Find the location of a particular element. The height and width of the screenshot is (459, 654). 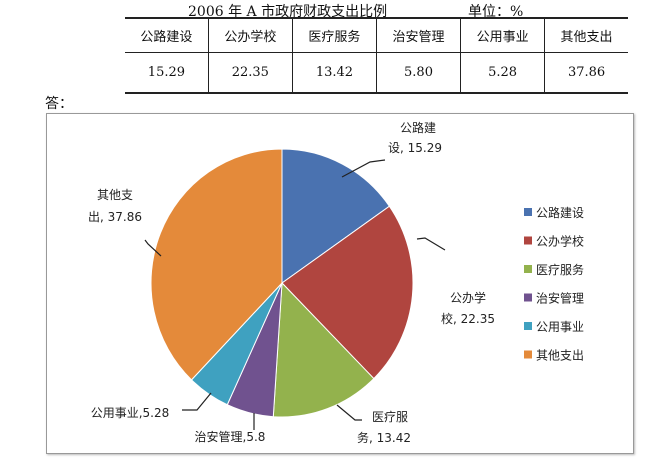

data-label: 设, 15.29 is located at coordinates (415, 148).